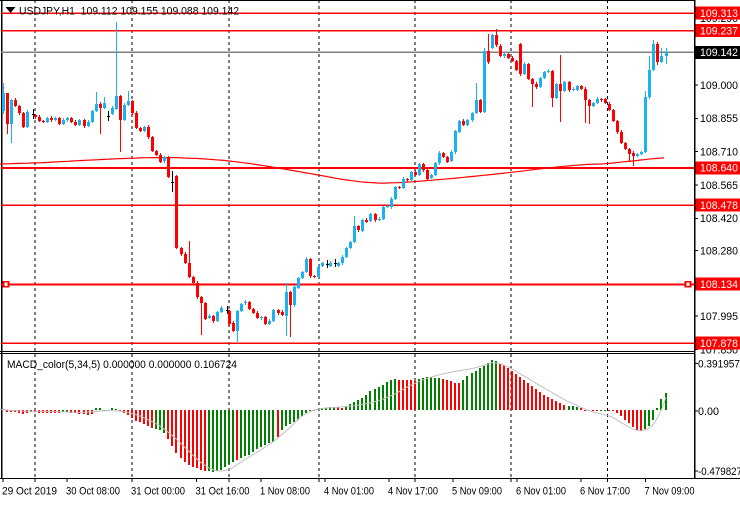 The image size is (740, 505). Describe the element at coordinates (285, 492) in the screenshot. I see `svg-text: 1 Nov 08:00` at that location.